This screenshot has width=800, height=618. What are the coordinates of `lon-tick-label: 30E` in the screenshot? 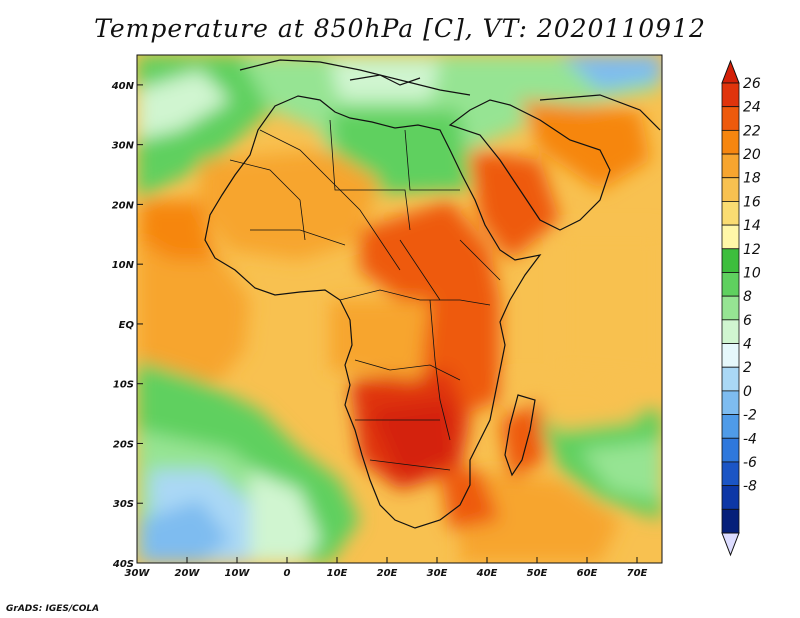 It's located at (437, 573).